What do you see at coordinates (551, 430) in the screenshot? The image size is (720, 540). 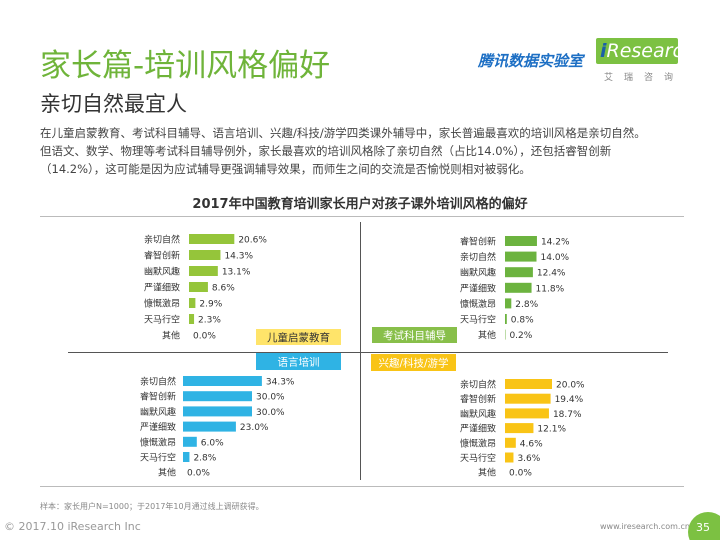 I see `data-label: 12.1%` at bounding box center [551, 430].